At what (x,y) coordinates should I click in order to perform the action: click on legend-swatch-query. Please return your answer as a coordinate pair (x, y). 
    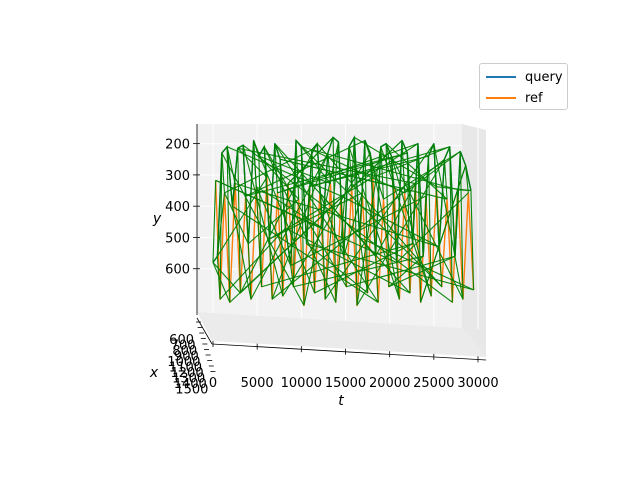
    Looking at the image, I should click on (501, 77).